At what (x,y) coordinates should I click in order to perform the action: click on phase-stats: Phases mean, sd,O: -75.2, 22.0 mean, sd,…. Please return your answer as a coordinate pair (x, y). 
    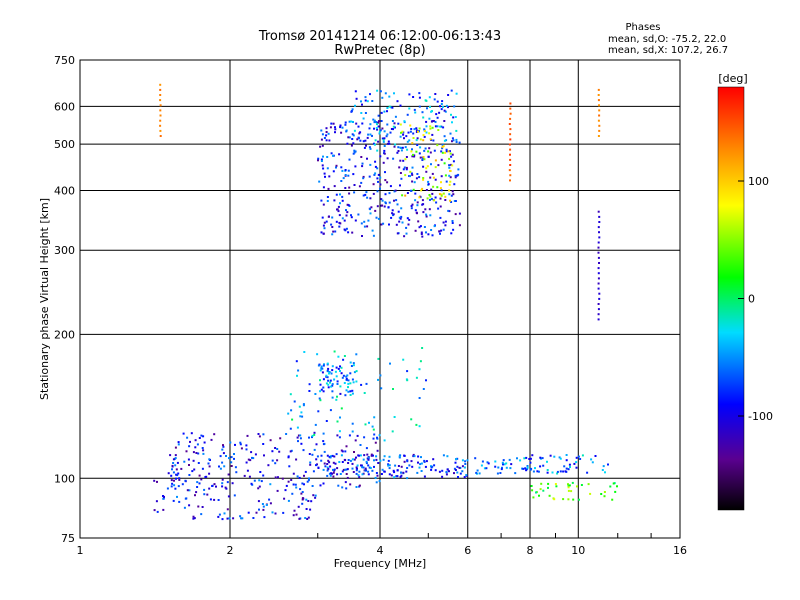
    Looking at the image, I should click on (668, 39).